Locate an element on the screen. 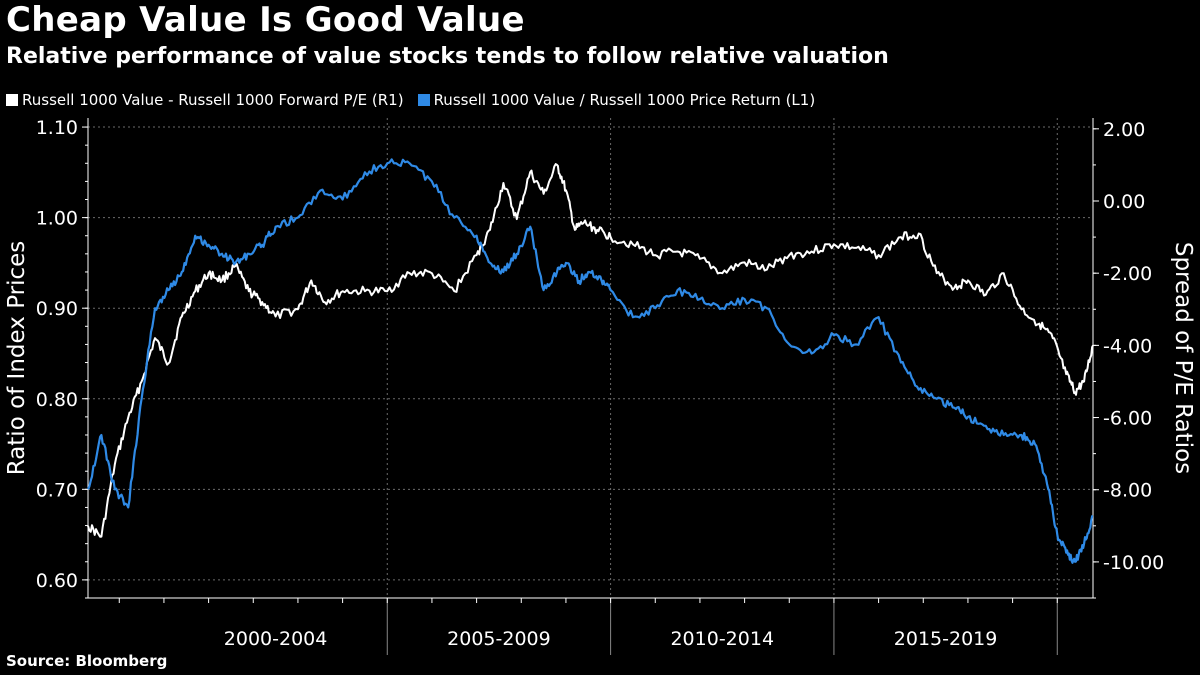  right-tick-label: -10.00 is located at coordinates (1133, 563).